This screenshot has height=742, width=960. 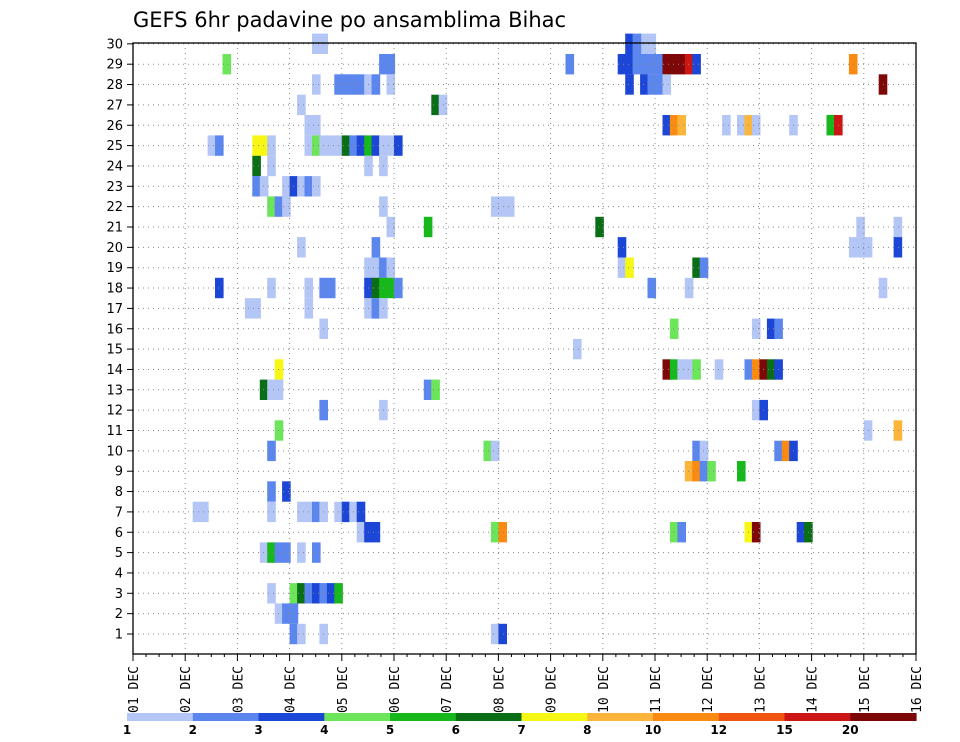 What do you see at coordinates (114, 248) in the screenshot?
I see `y-tick-label: 20` at bounding box center [114, 248].